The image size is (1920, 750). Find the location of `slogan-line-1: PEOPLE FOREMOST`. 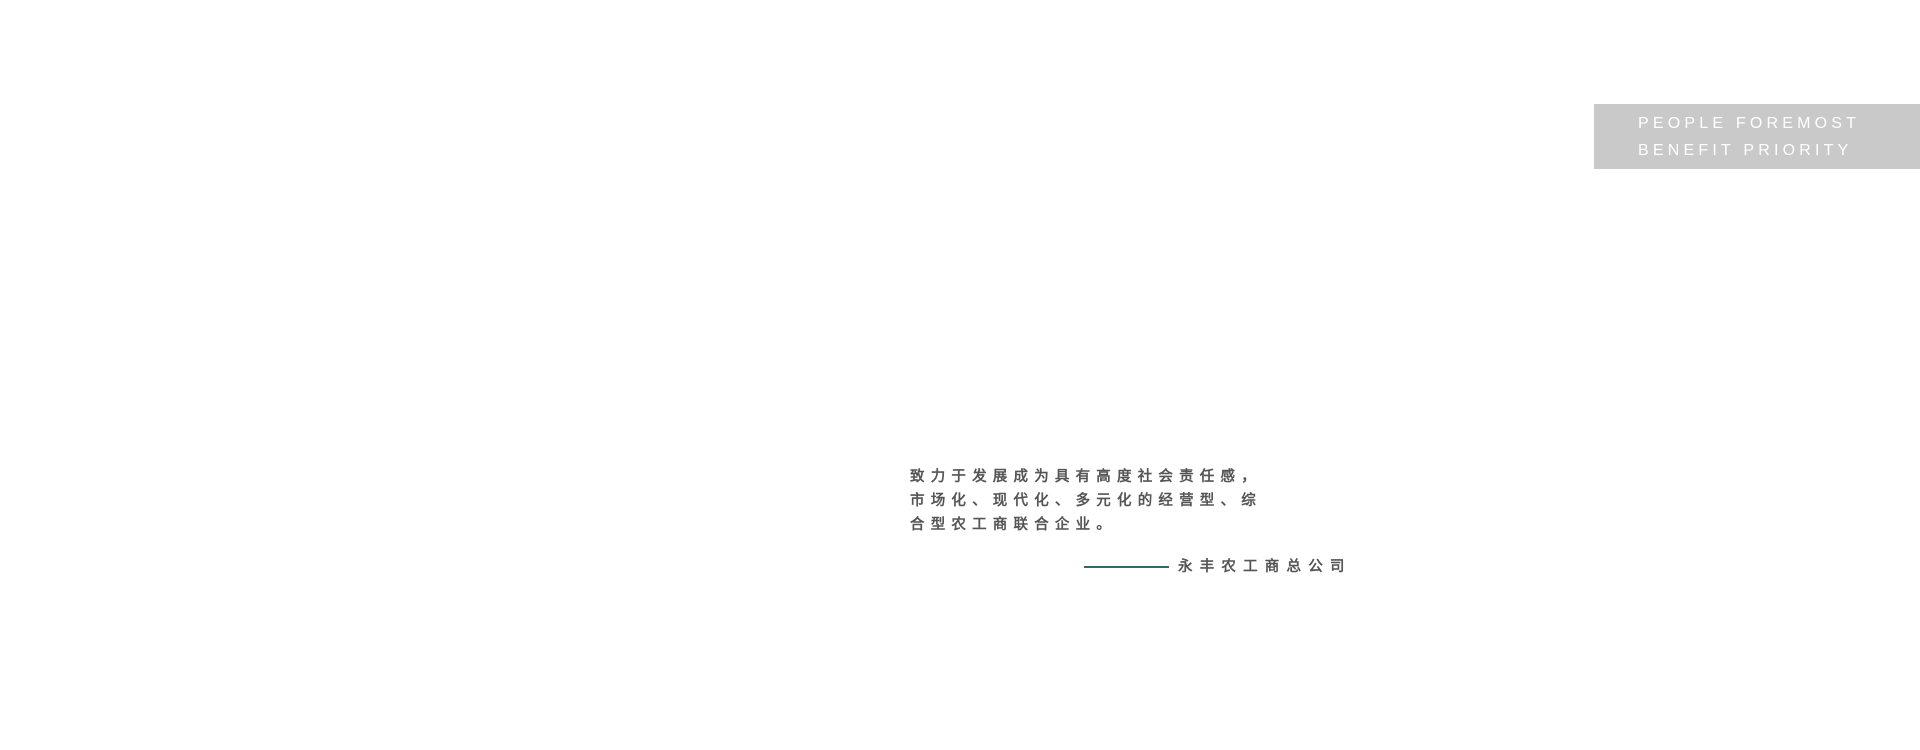

slogan-line-1: PEOPLE FOREMOST is located at coordinates (1749, 123).